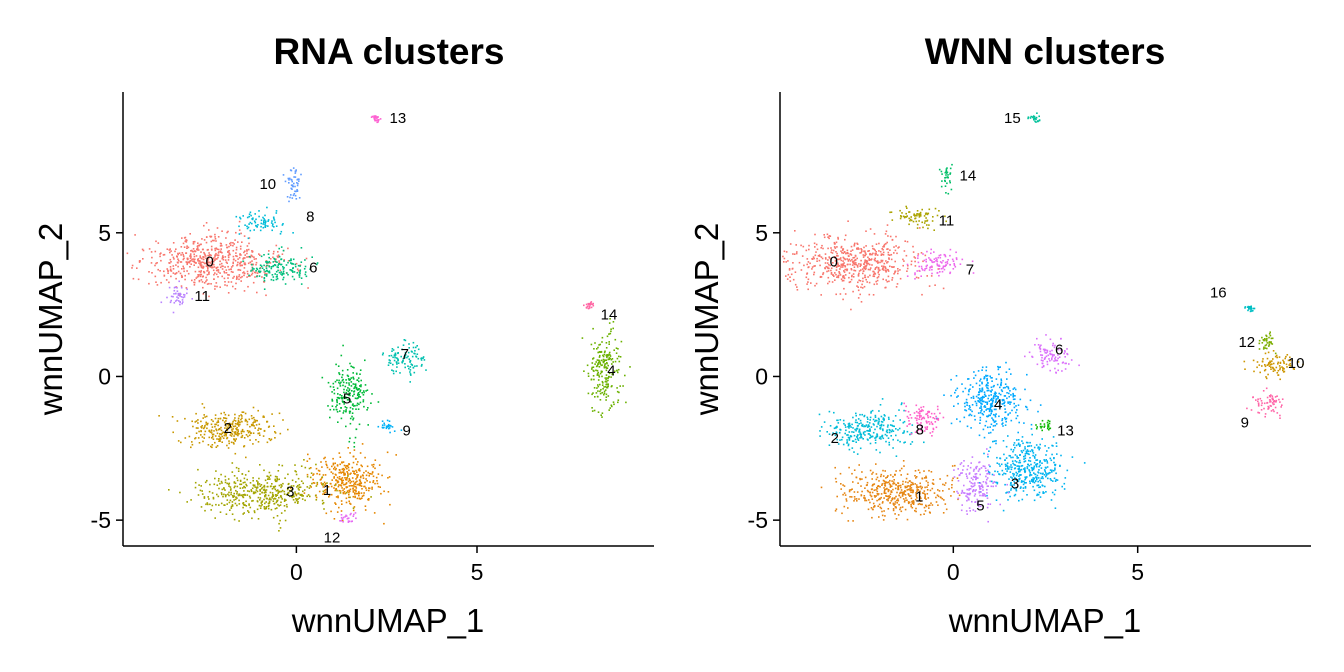 The width and height of the screenshot is (1344, 672). I want to click on cluster-13-point, so click(376, 117).